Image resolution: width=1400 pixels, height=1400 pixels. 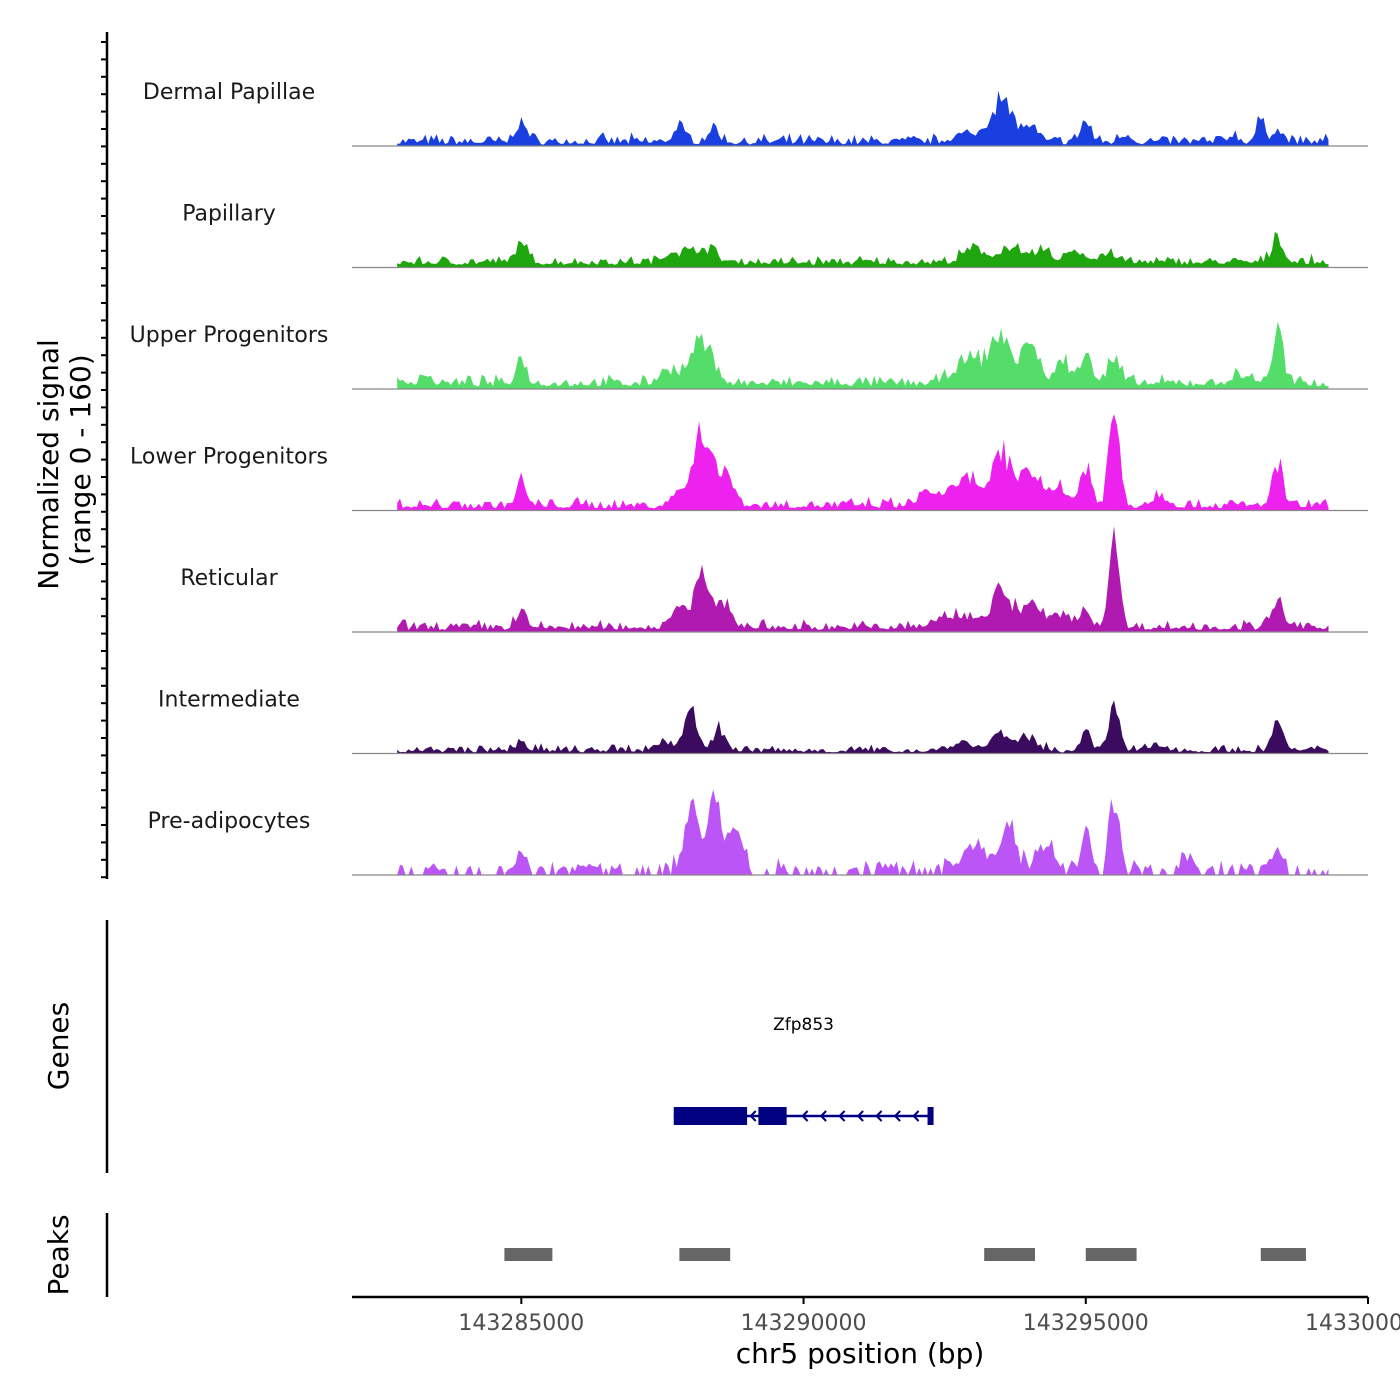 What do you see at coordinates (229, 335) in the screenshot?
I see `track-label: Upper Progenitors` at bounding box center [229, 335].